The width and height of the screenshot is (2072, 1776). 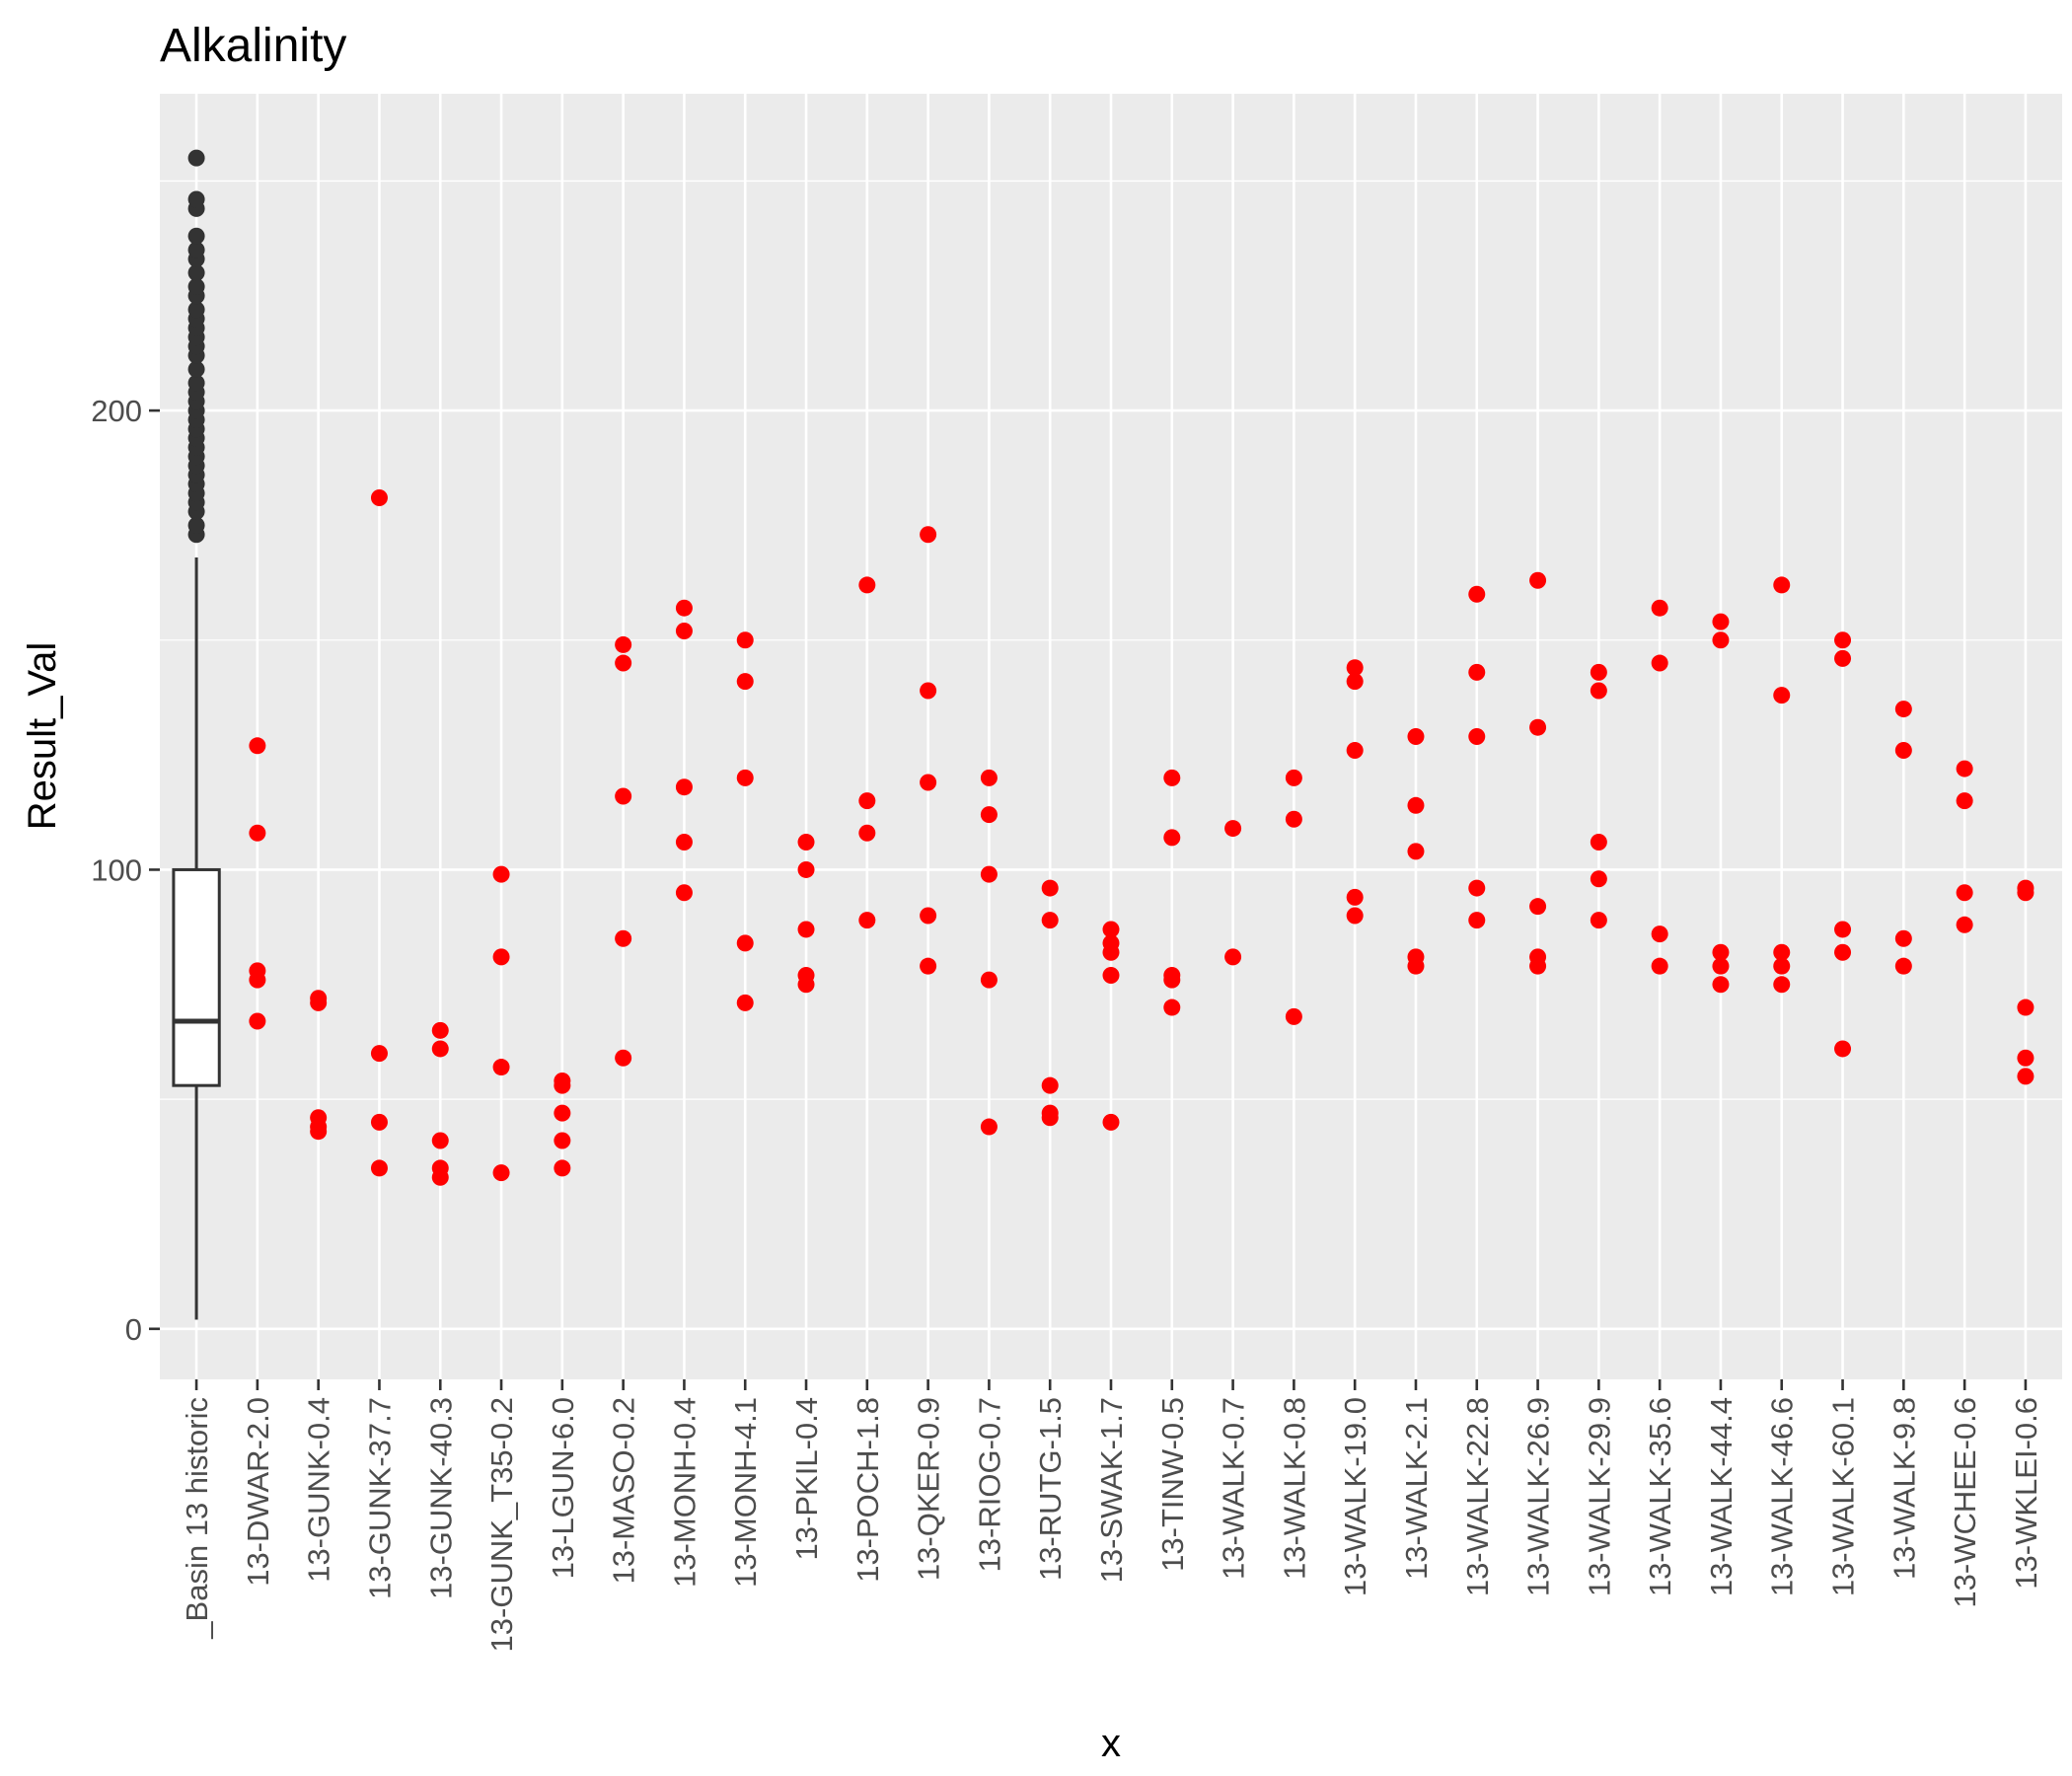 What do you see at coordinates (2026, 1493) in the screenshot?
I see `x-tick-label: 13-WKLEI-0.6` at bounding box center [2026, 1493].